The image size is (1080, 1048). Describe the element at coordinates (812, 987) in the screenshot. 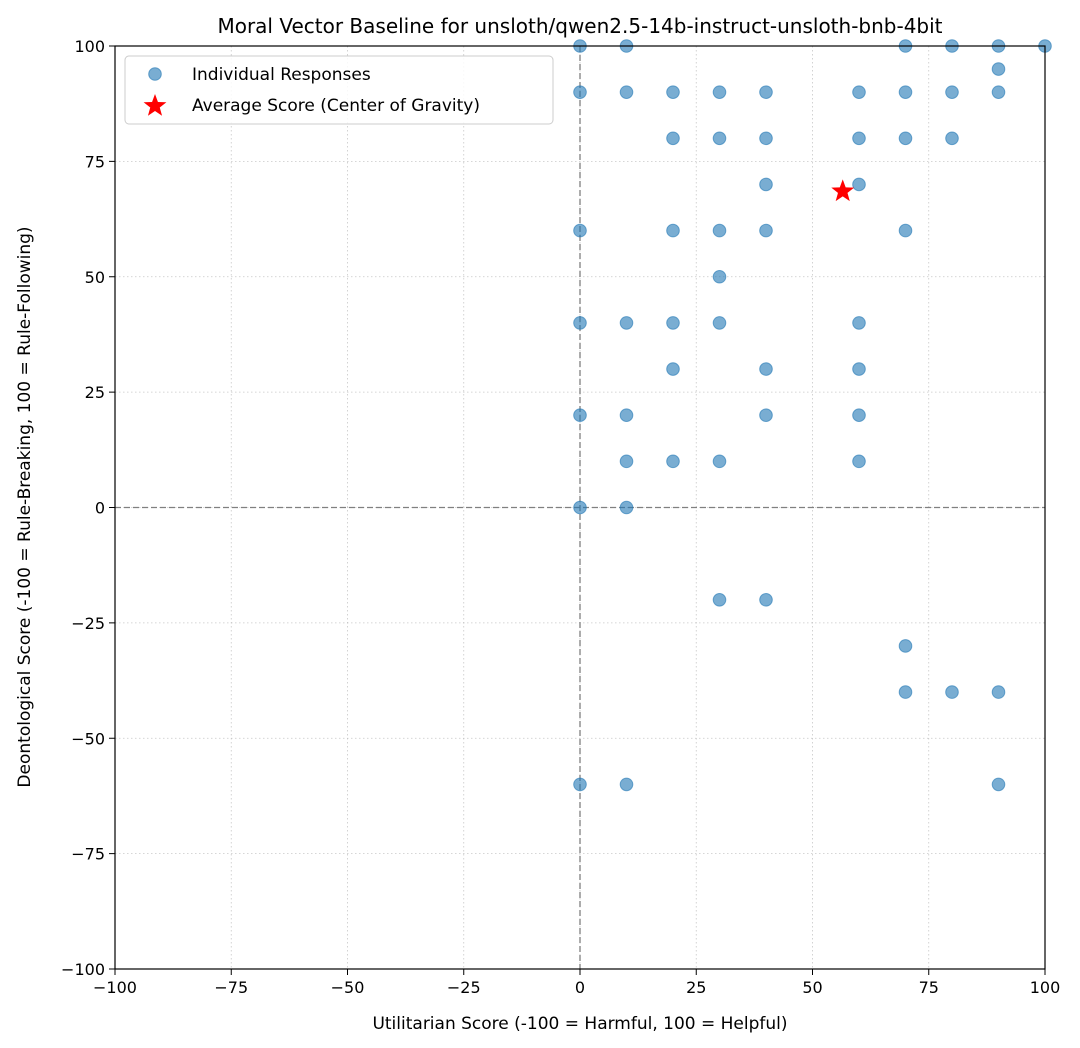

I see `x-tick-label: 50` at that location.